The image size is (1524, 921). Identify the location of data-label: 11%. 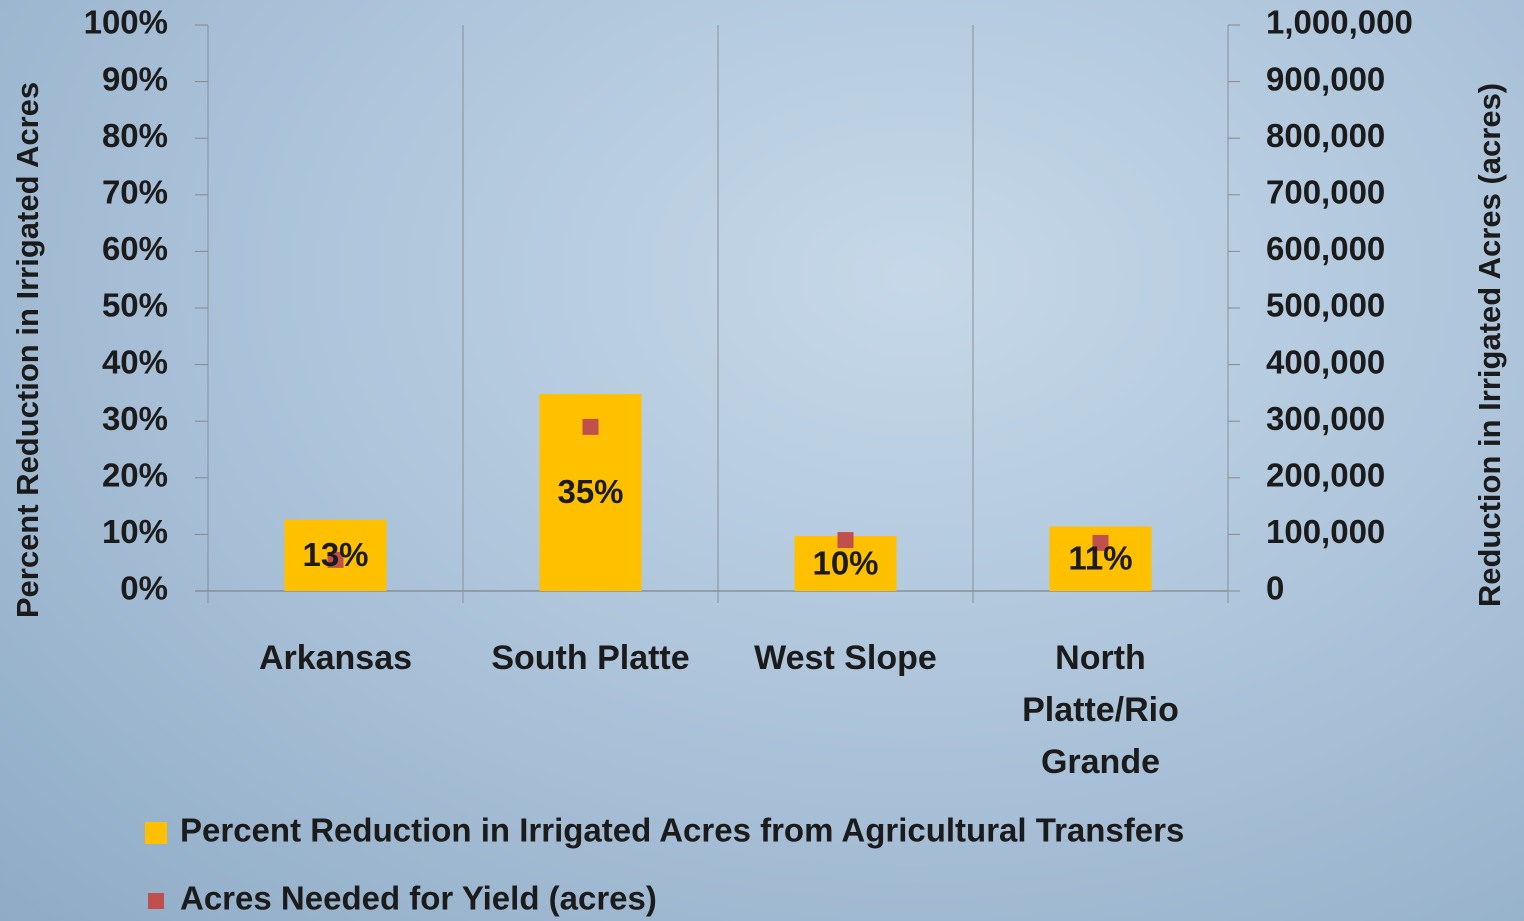
(1100, 557).